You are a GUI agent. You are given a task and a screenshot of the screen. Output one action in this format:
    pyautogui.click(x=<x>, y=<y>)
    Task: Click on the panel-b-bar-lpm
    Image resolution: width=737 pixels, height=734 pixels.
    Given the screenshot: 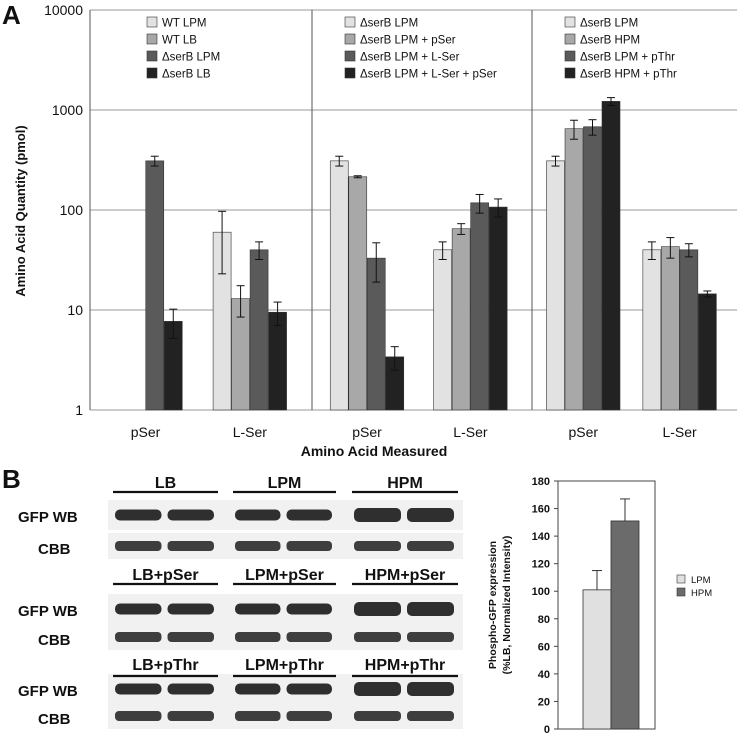 What is the action you would take?
    pyautogui.click(x=597, y=659)
    